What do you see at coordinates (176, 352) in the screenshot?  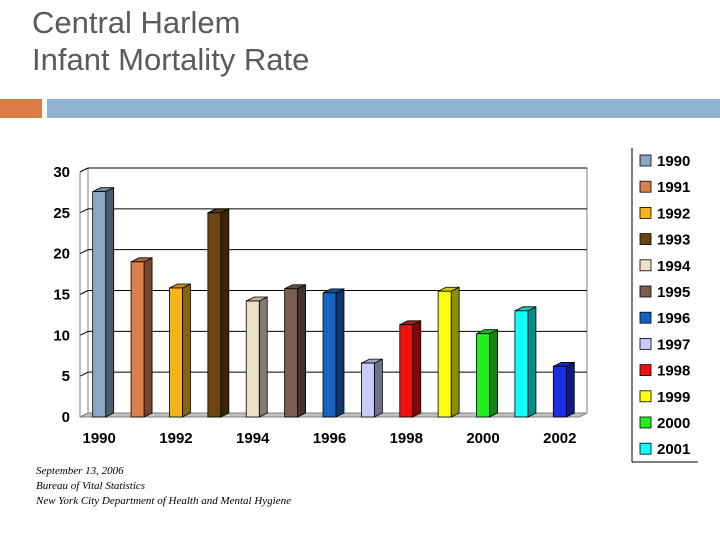 I see `bar-1992` at bounding box center [176, 352].